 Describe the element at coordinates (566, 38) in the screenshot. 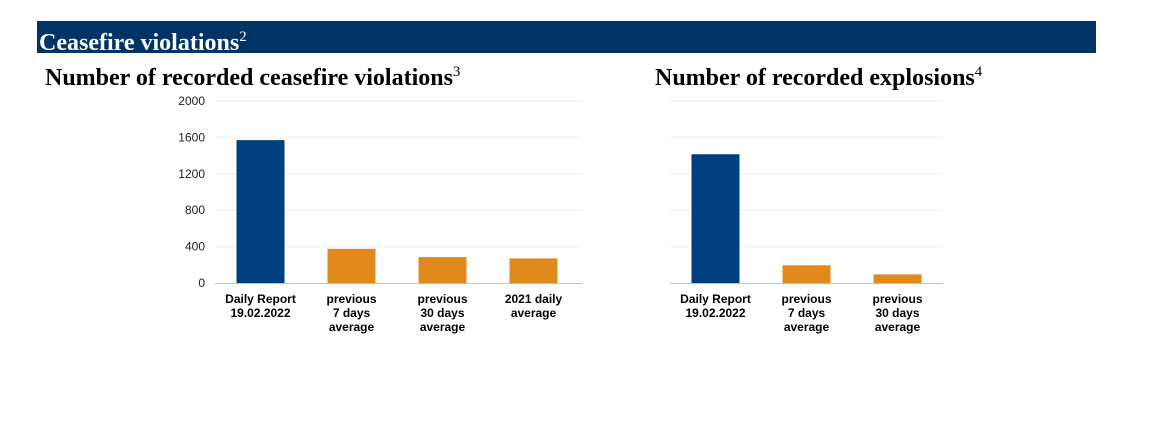

I see `section-header: Ceasefire violations2` at that location.